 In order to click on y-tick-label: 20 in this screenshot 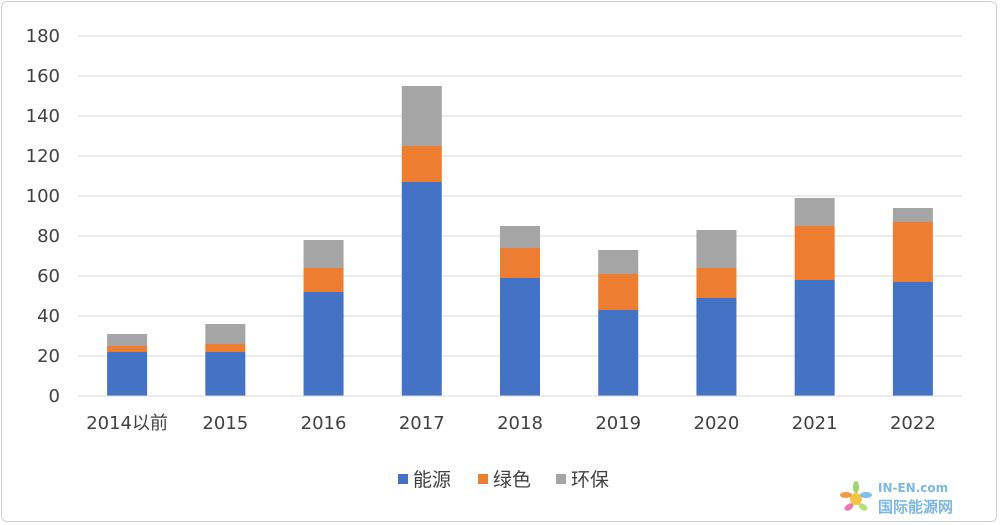, I will do `click(48, 356)`.